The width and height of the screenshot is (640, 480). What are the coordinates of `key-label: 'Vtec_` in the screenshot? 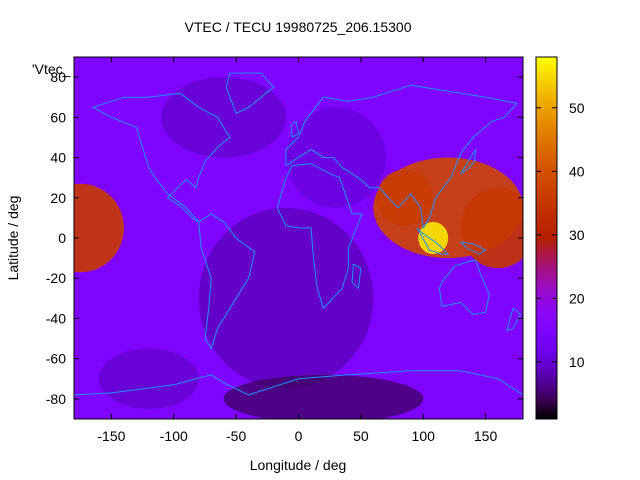 It's located at (51, 69).